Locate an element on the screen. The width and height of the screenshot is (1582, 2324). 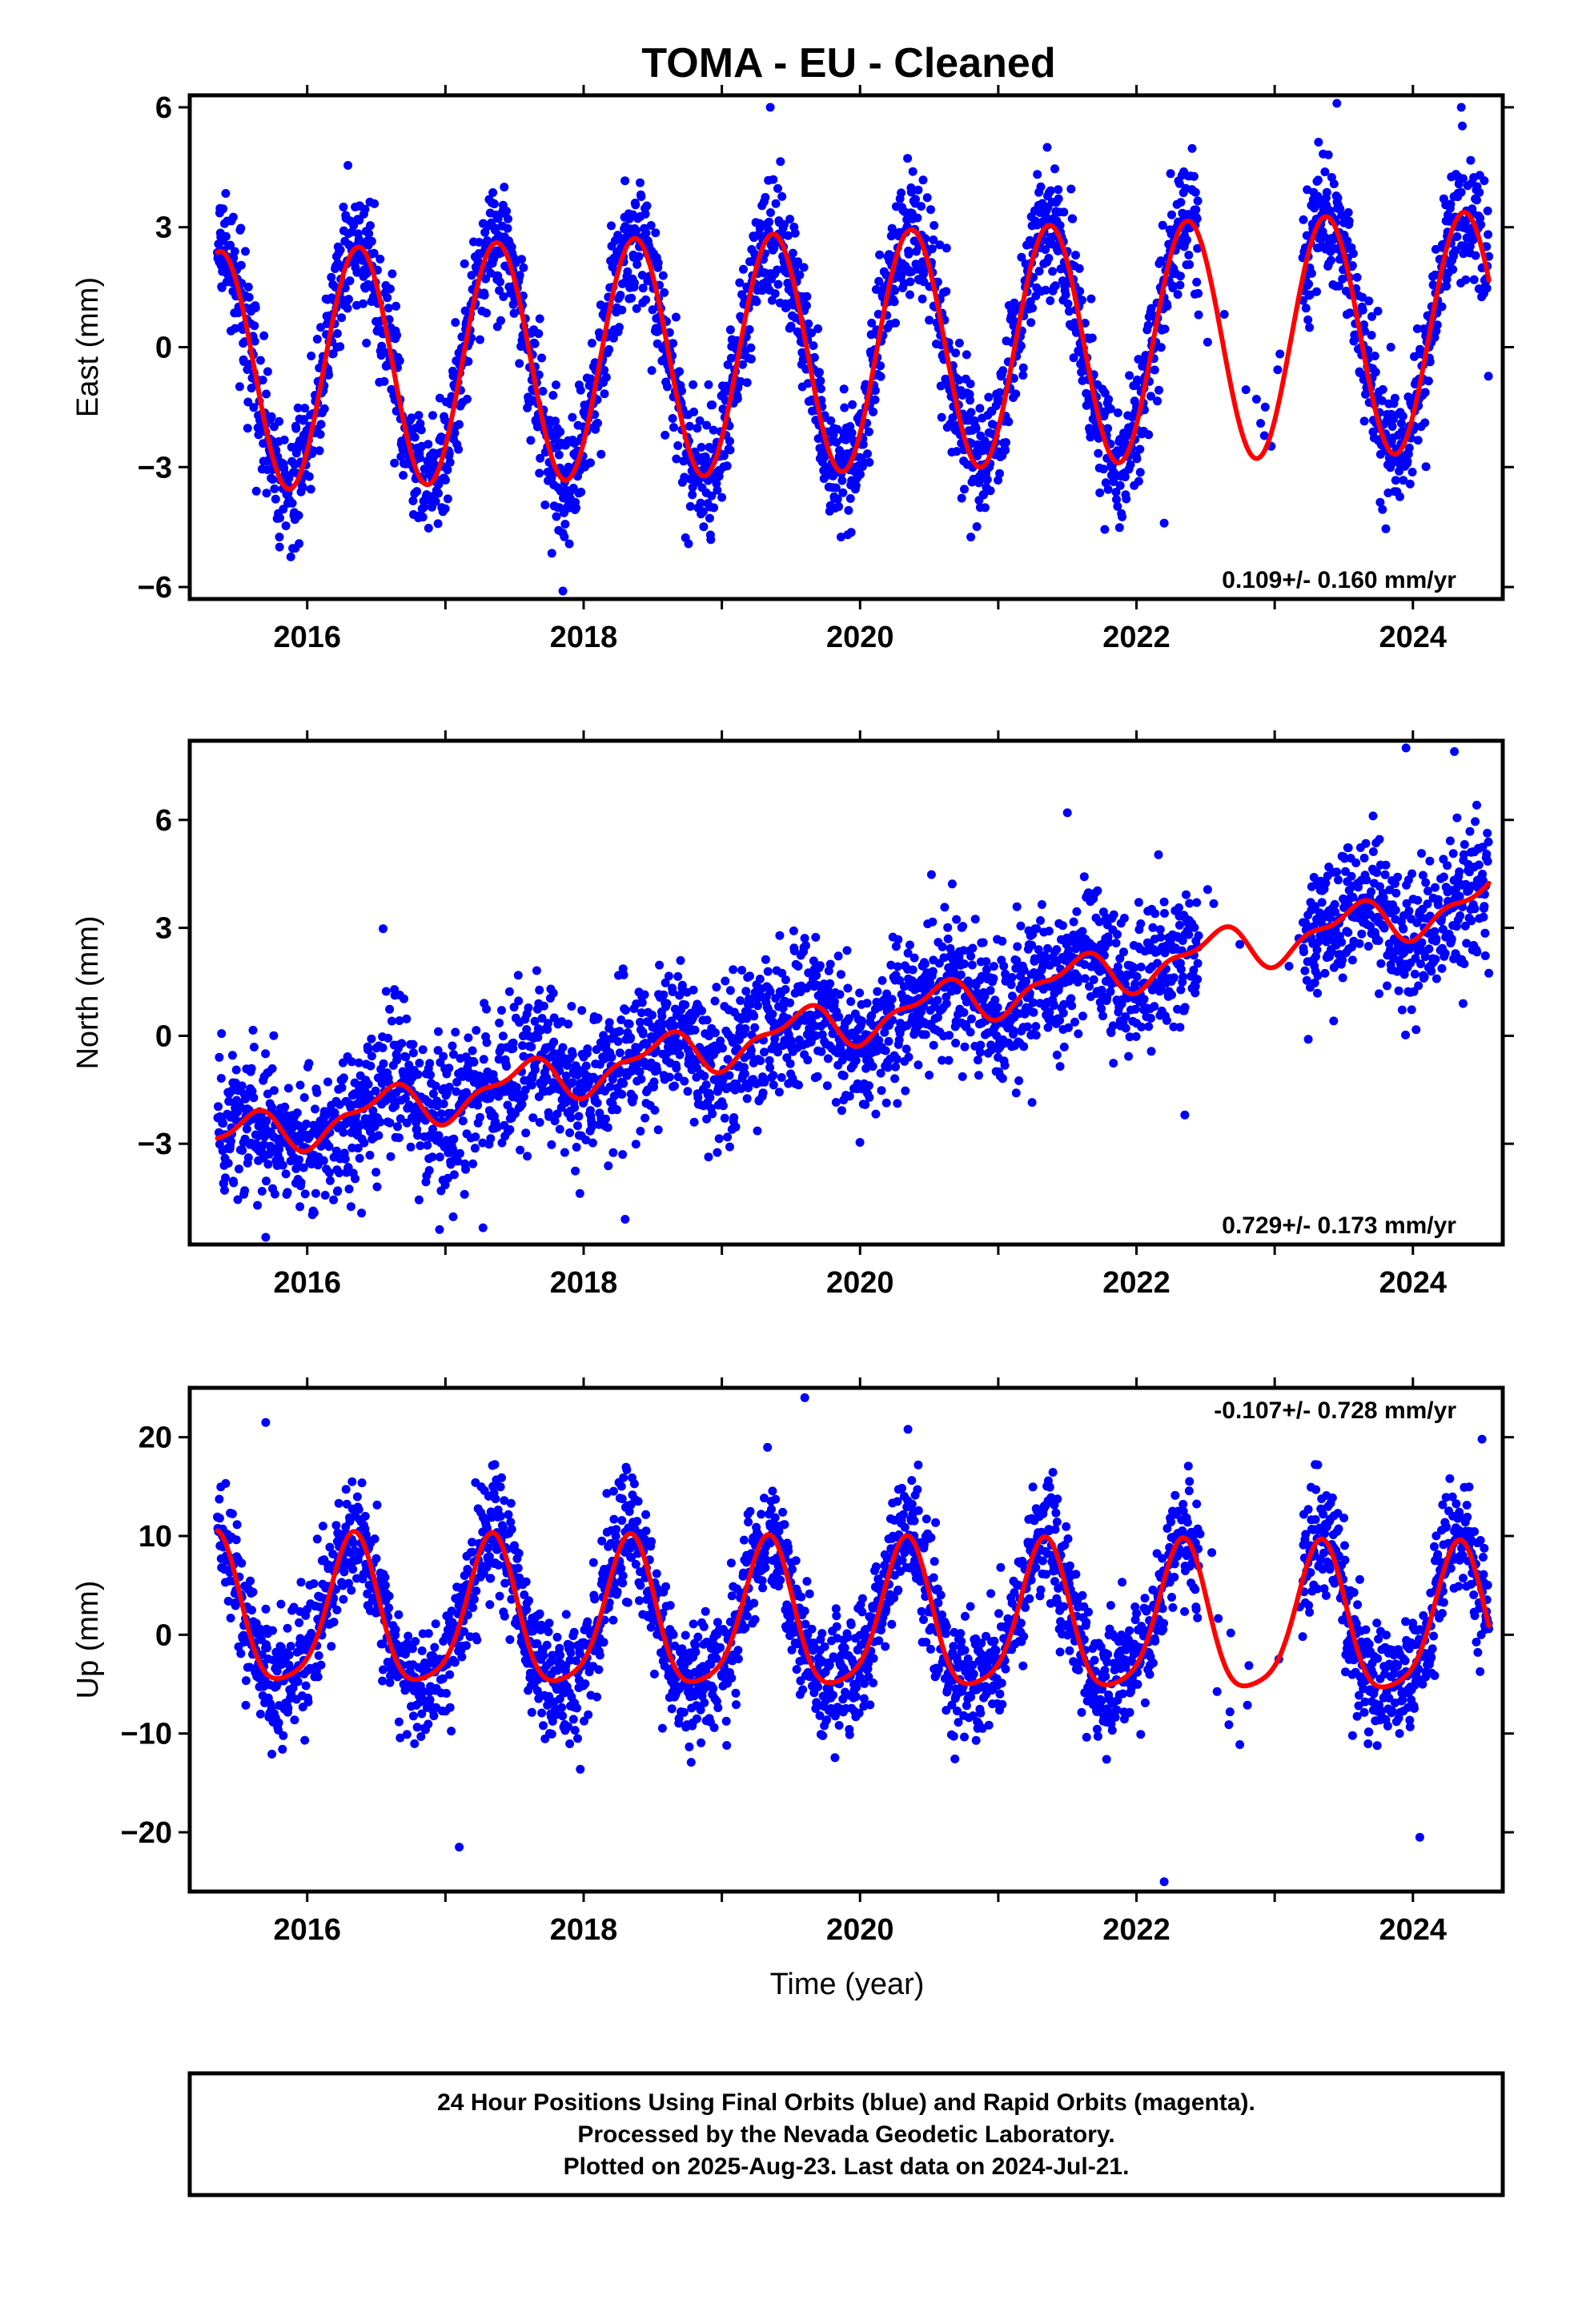
x-tick-label: 2018 is located at coordinates (584, 637).